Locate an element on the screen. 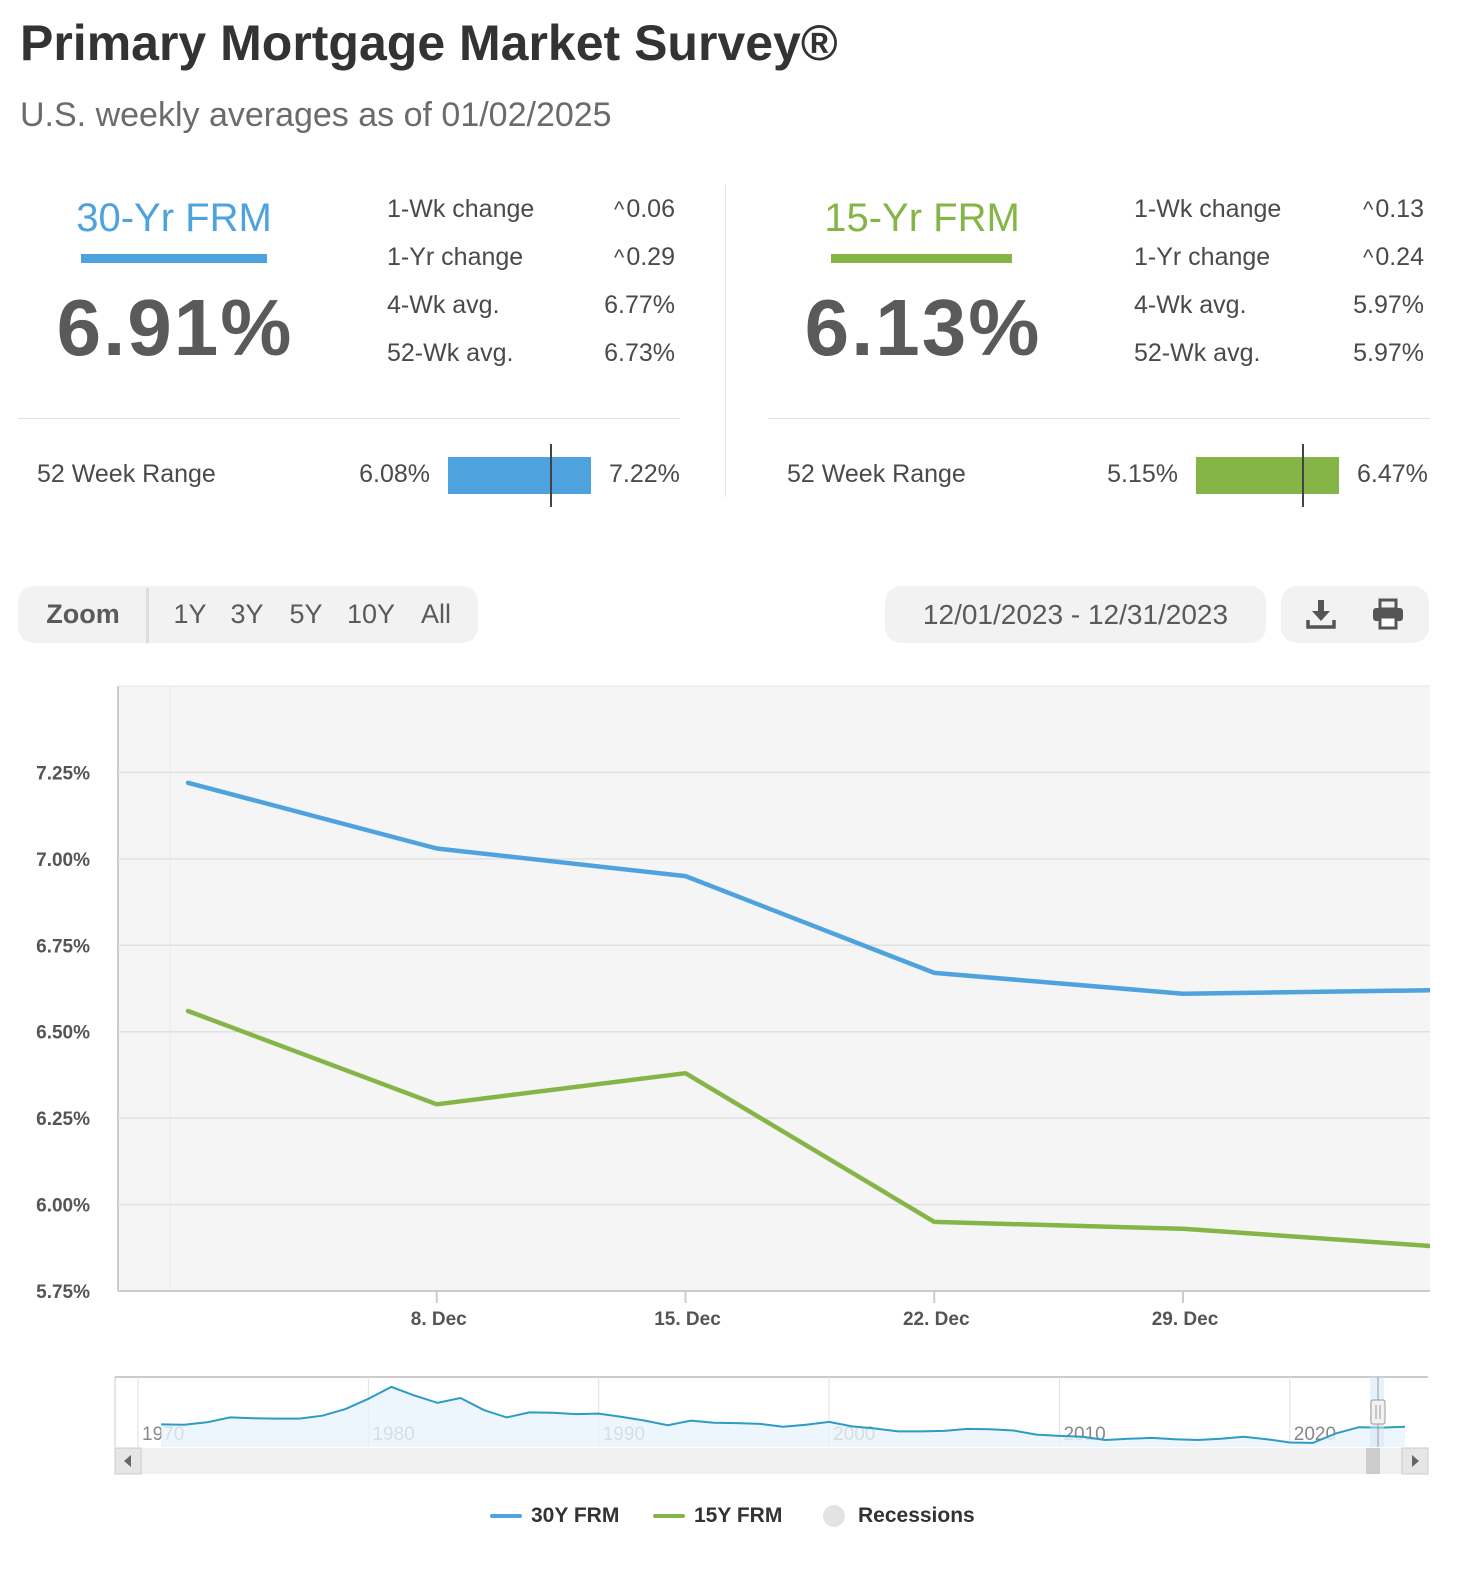 This screenshot has width=1470, height=1578. printer-icon is located at coordinates (1388, 614).